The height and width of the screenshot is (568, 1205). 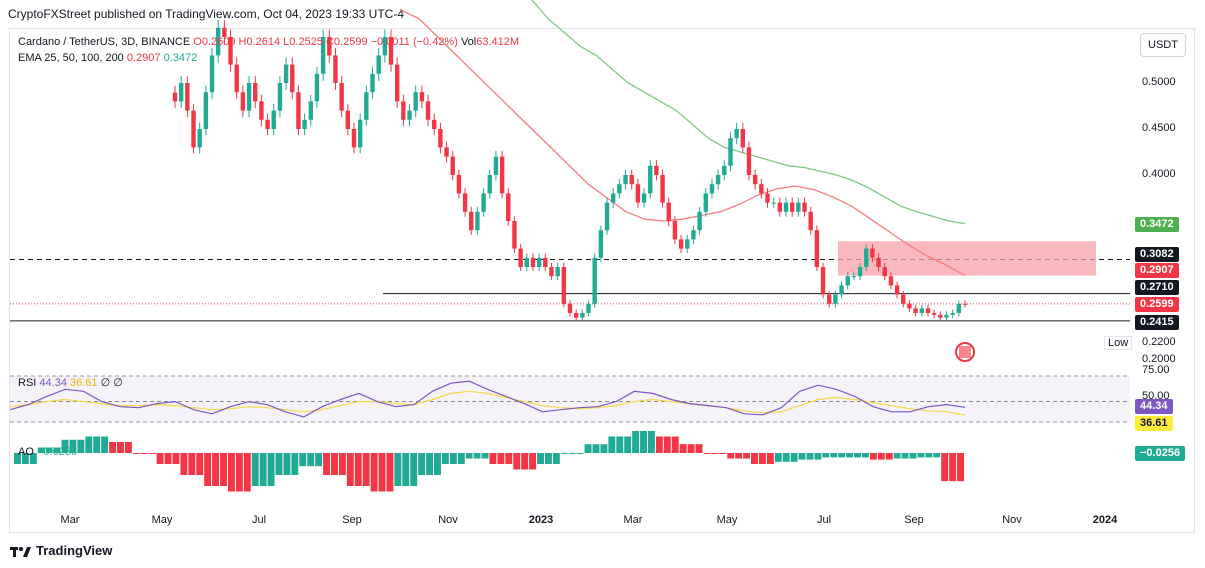 I want to click on ema100-line, so click(x=748, y=112).